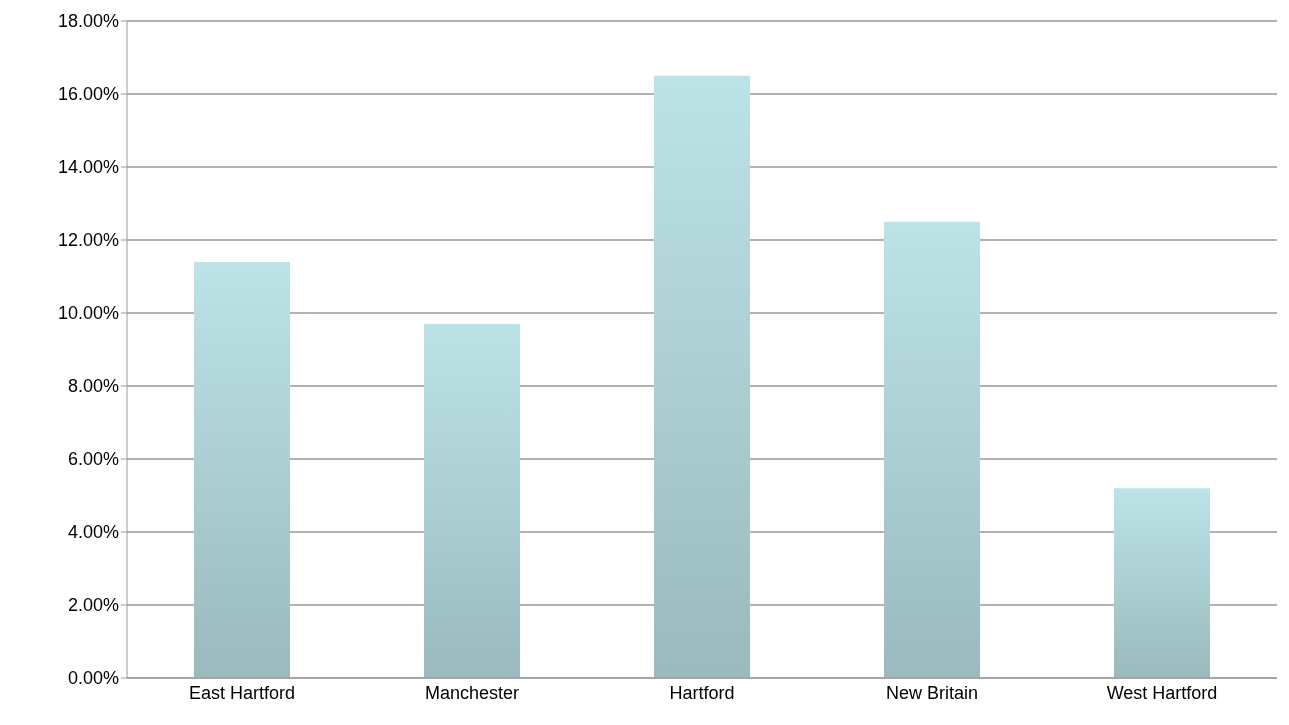  What do you see at coordinates (93, 532) in the screenshot?
I see `y-tick-label: 4.00%` at bounding box center [93, 532].